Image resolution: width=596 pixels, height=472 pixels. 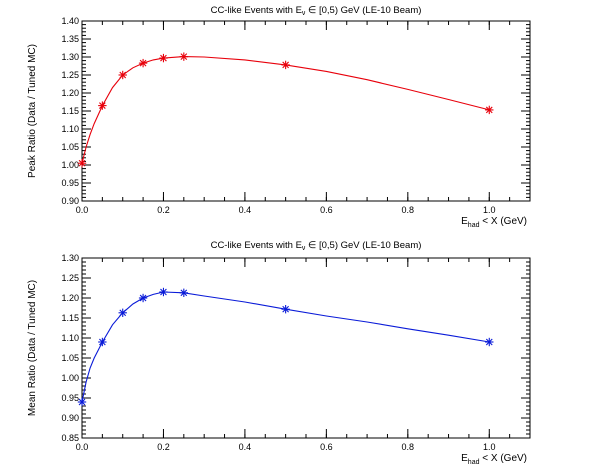 I want to click on y-axis-label: Mean Ratio (Data / Tuned MC), so click(x=32, y=348).